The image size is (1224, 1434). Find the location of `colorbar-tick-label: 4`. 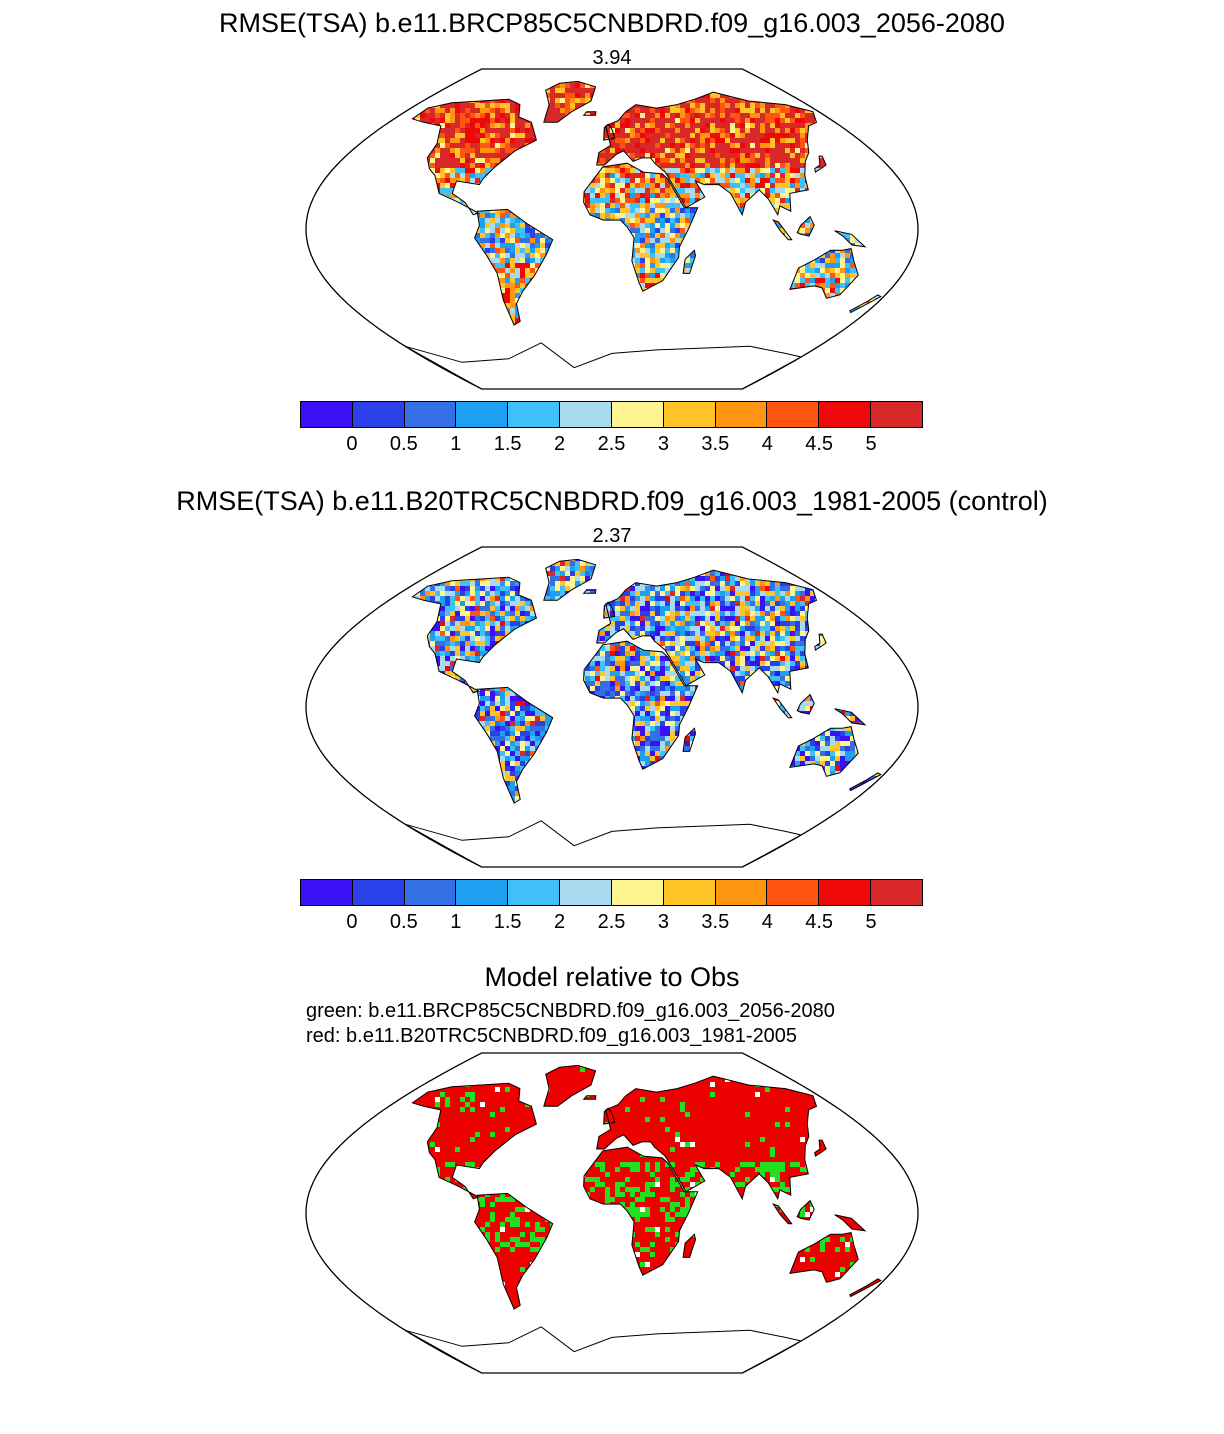

colorbar-tick-label: 4 is located at coordinates (767, 444).